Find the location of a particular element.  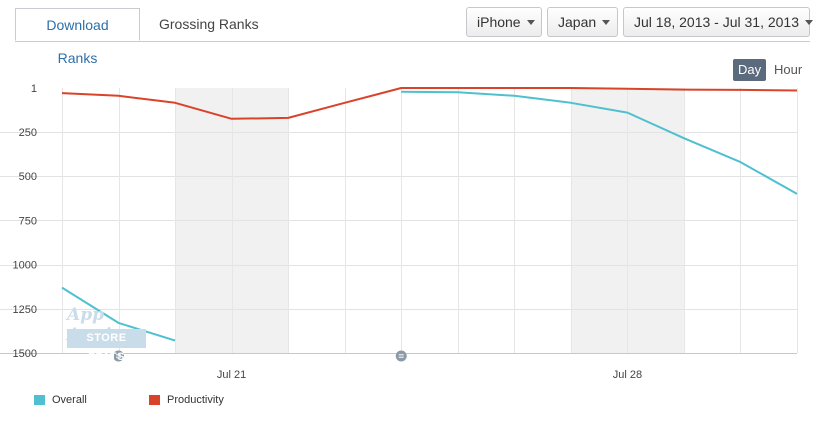

hour-toggle: Hour is located at coordinates (788, 69).